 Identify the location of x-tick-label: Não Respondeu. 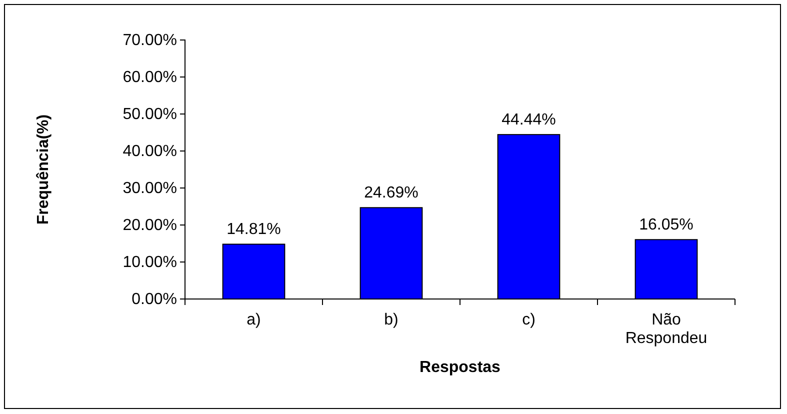
(666, 329).